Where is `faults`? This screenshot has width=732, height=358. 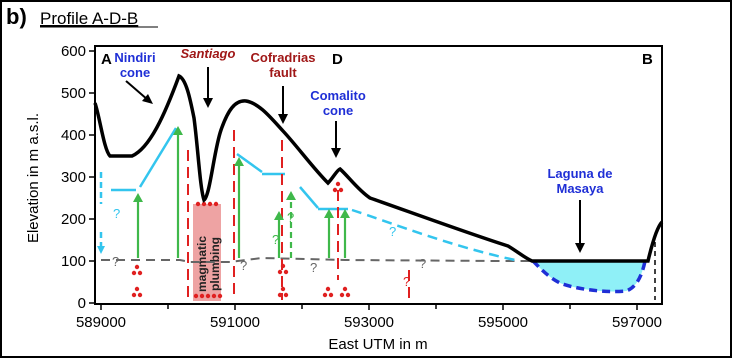
faults is located at coordinates (298, 216).